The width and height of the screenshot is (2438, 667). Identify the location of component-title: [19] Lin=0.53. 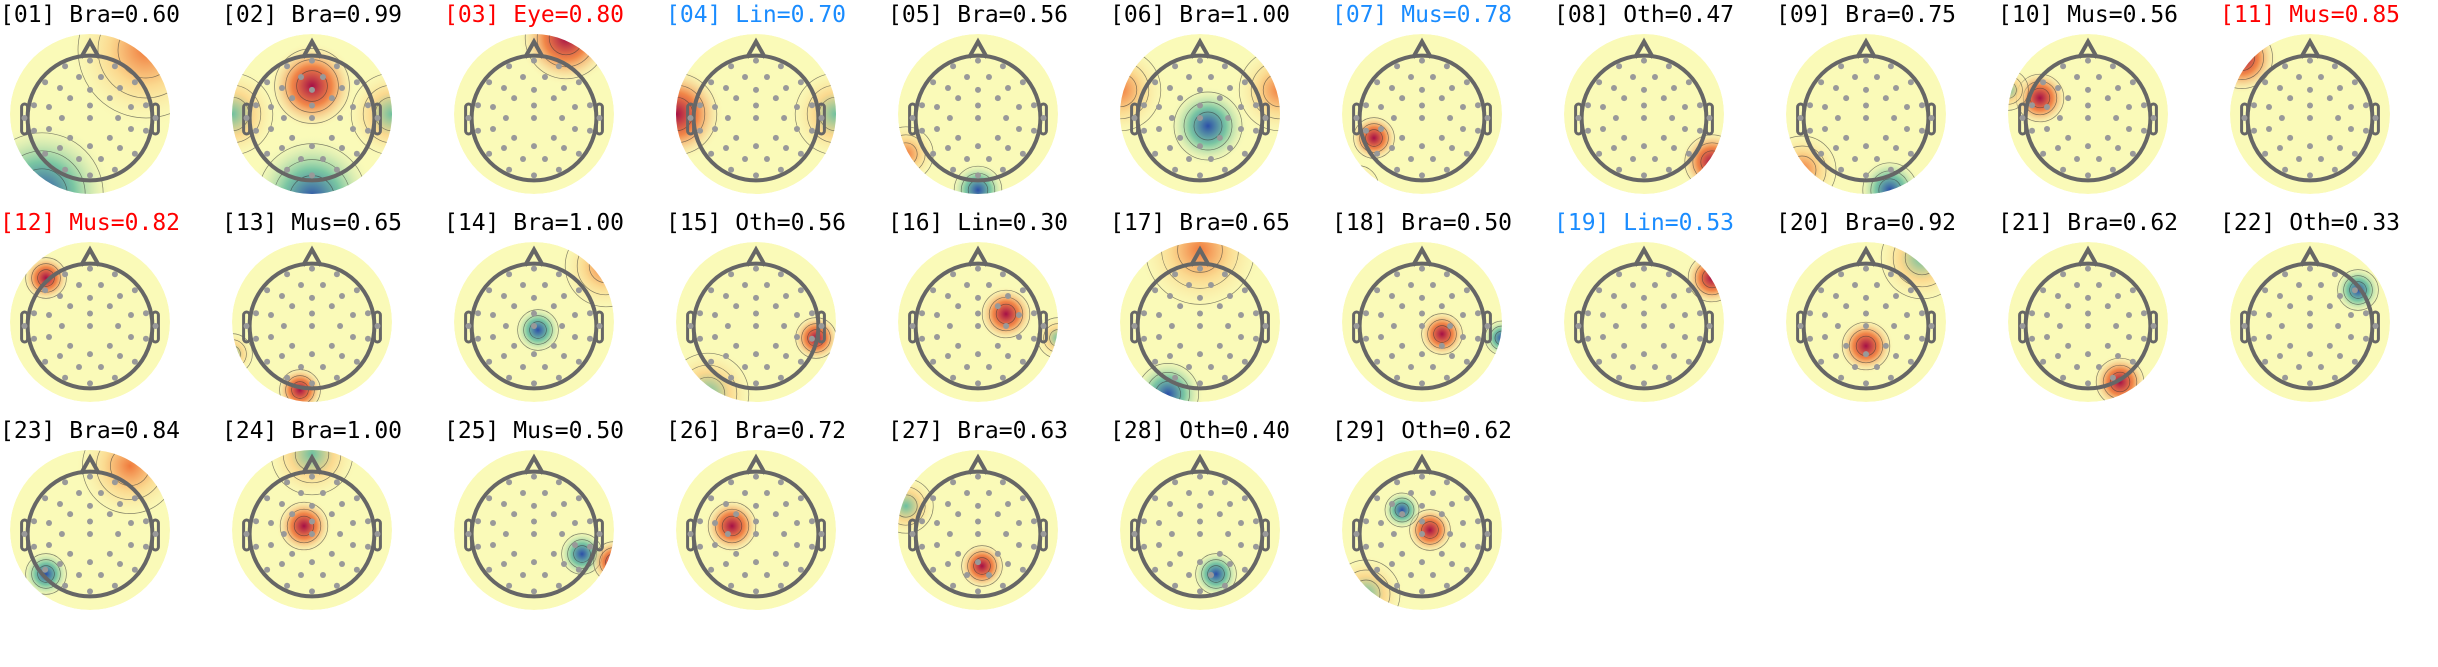
(1644, 223).